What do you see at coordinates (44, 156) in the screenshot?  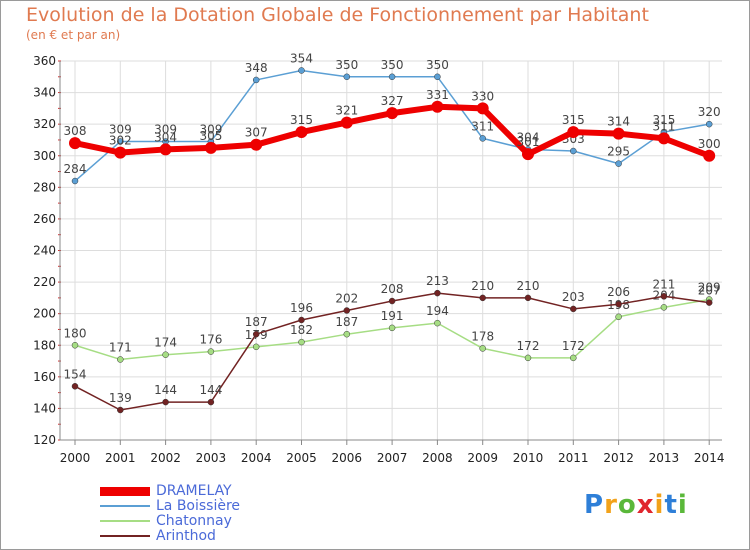 I see `y-tick-label: 300` at bounding box center [44, 156].